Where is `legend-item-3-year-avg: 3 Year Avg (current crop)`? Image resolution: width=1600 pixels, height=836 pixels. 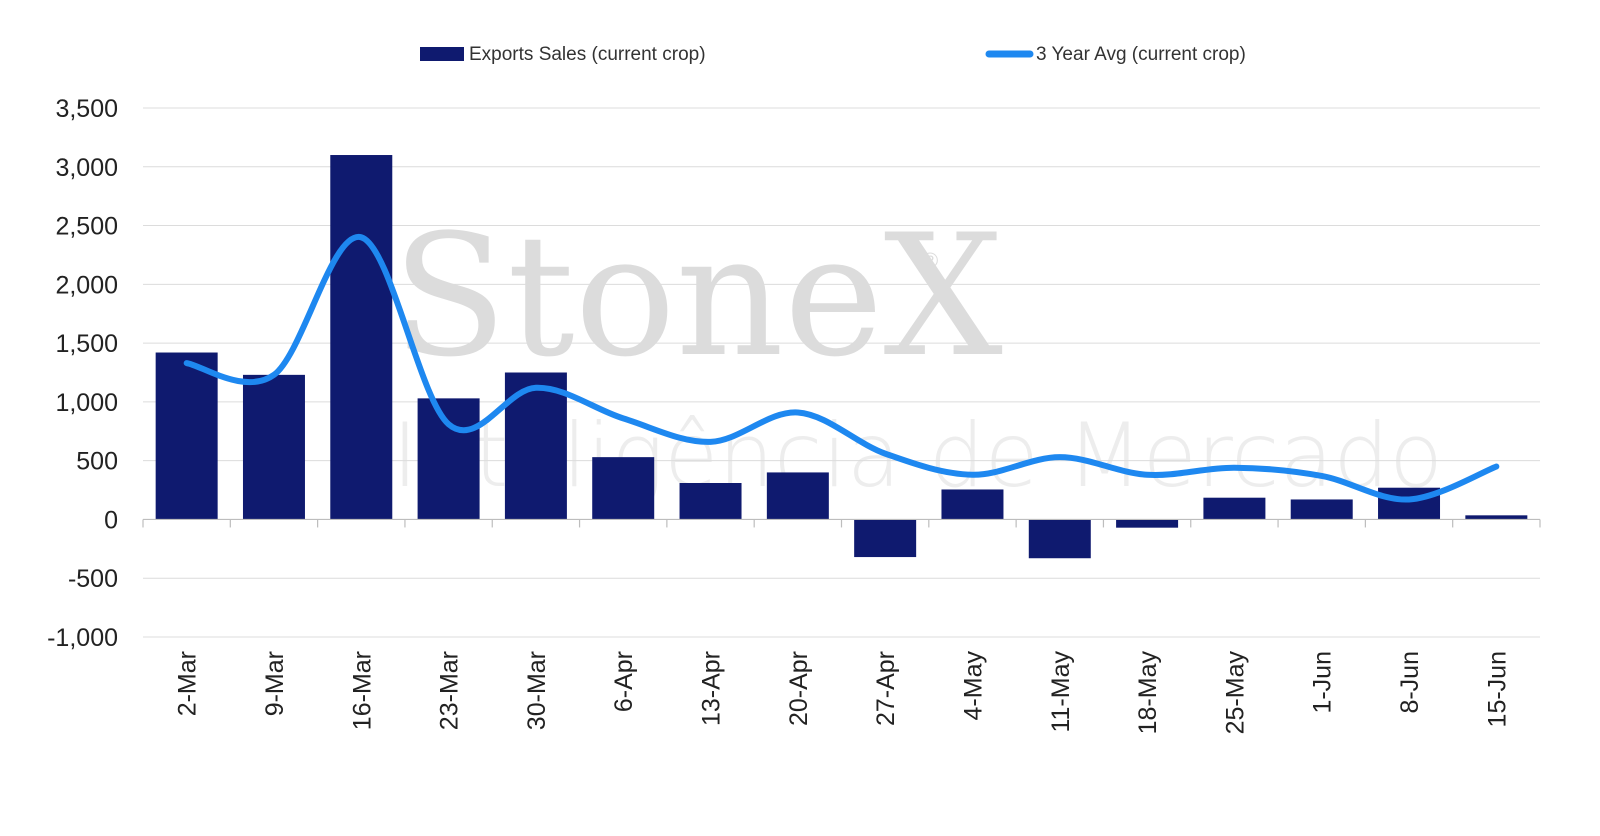
legend-item-3-year-avg: 3 Year Avg (current crop) is located at coordinates (1115, 54).